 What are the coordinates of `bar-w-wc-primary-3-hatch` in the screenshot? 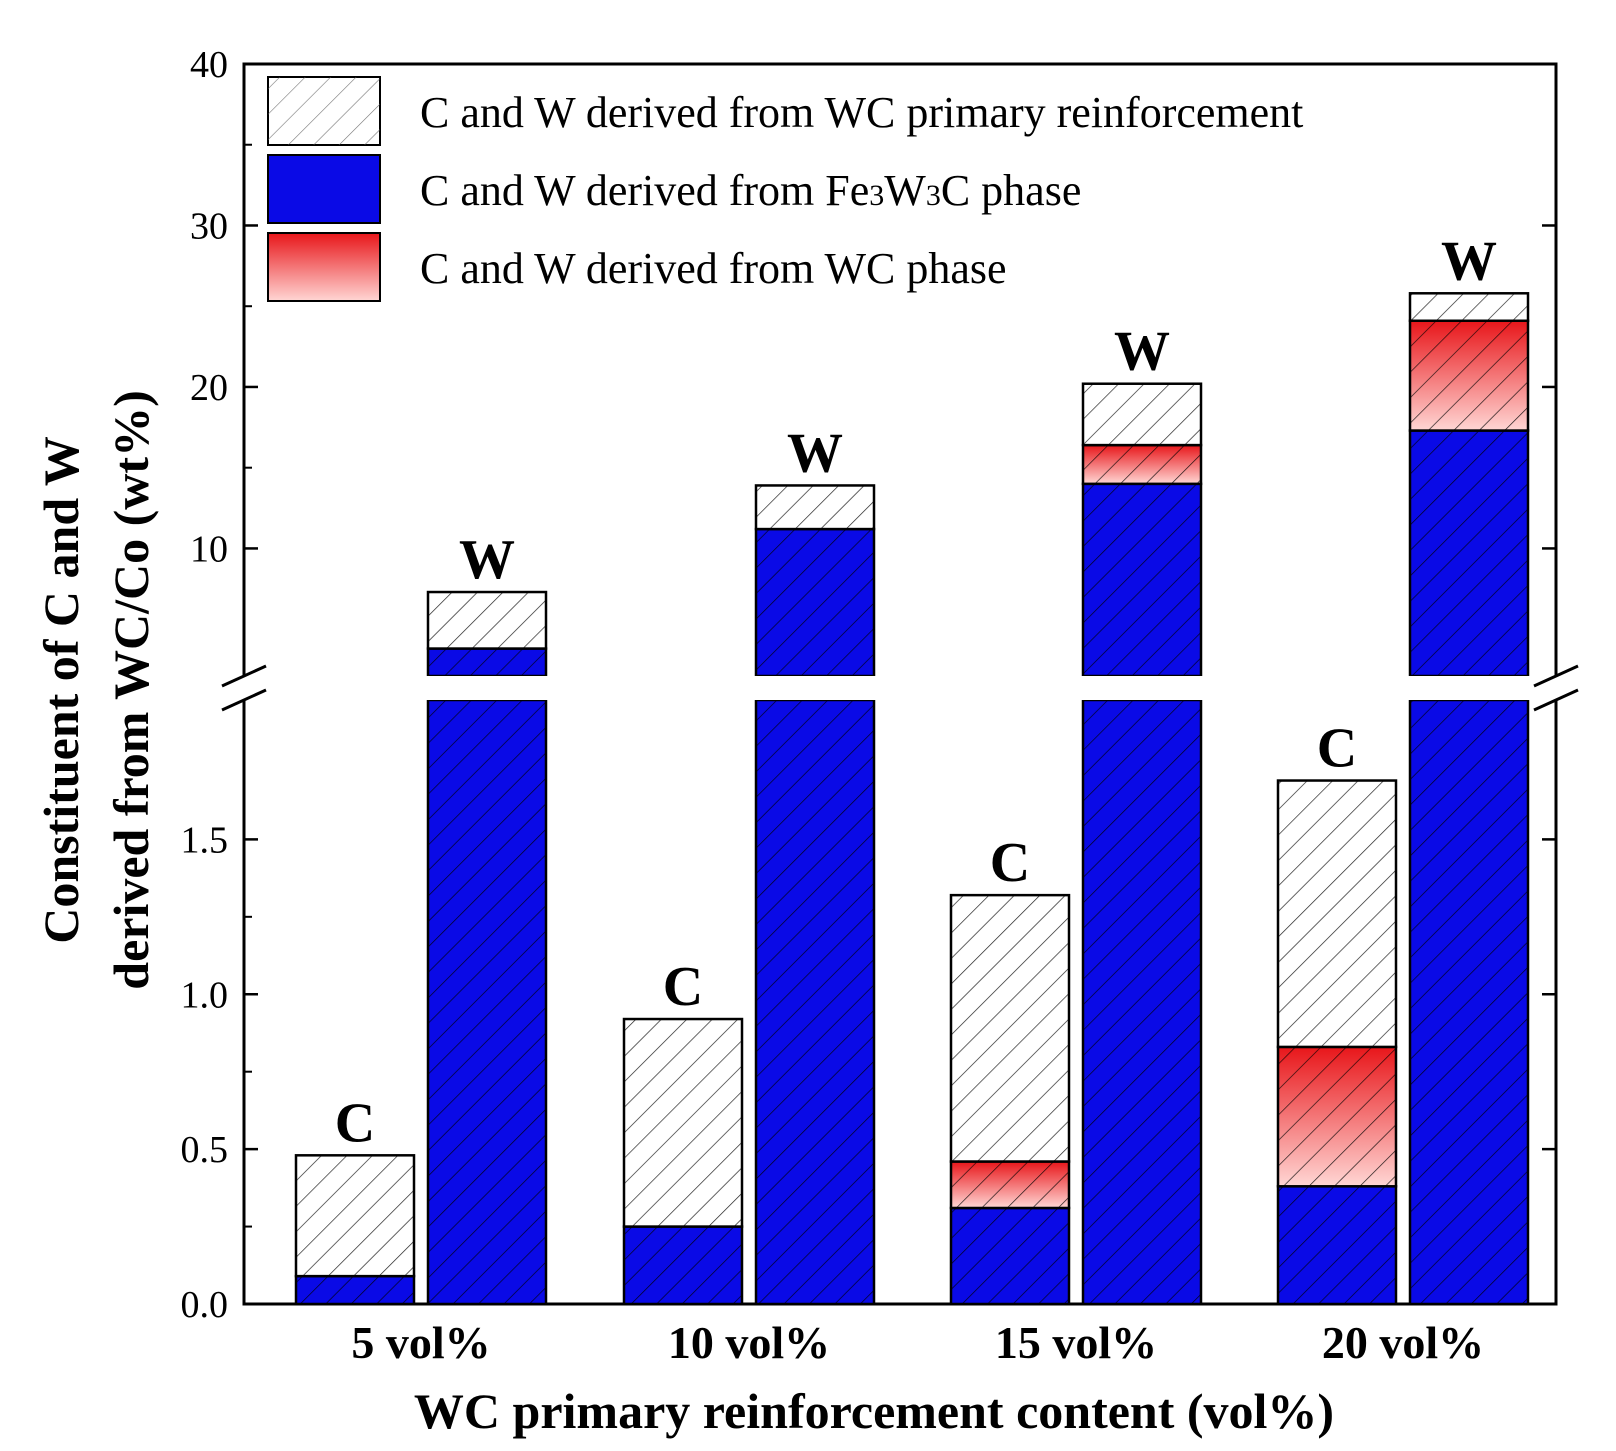 It's located at (1142, 414).